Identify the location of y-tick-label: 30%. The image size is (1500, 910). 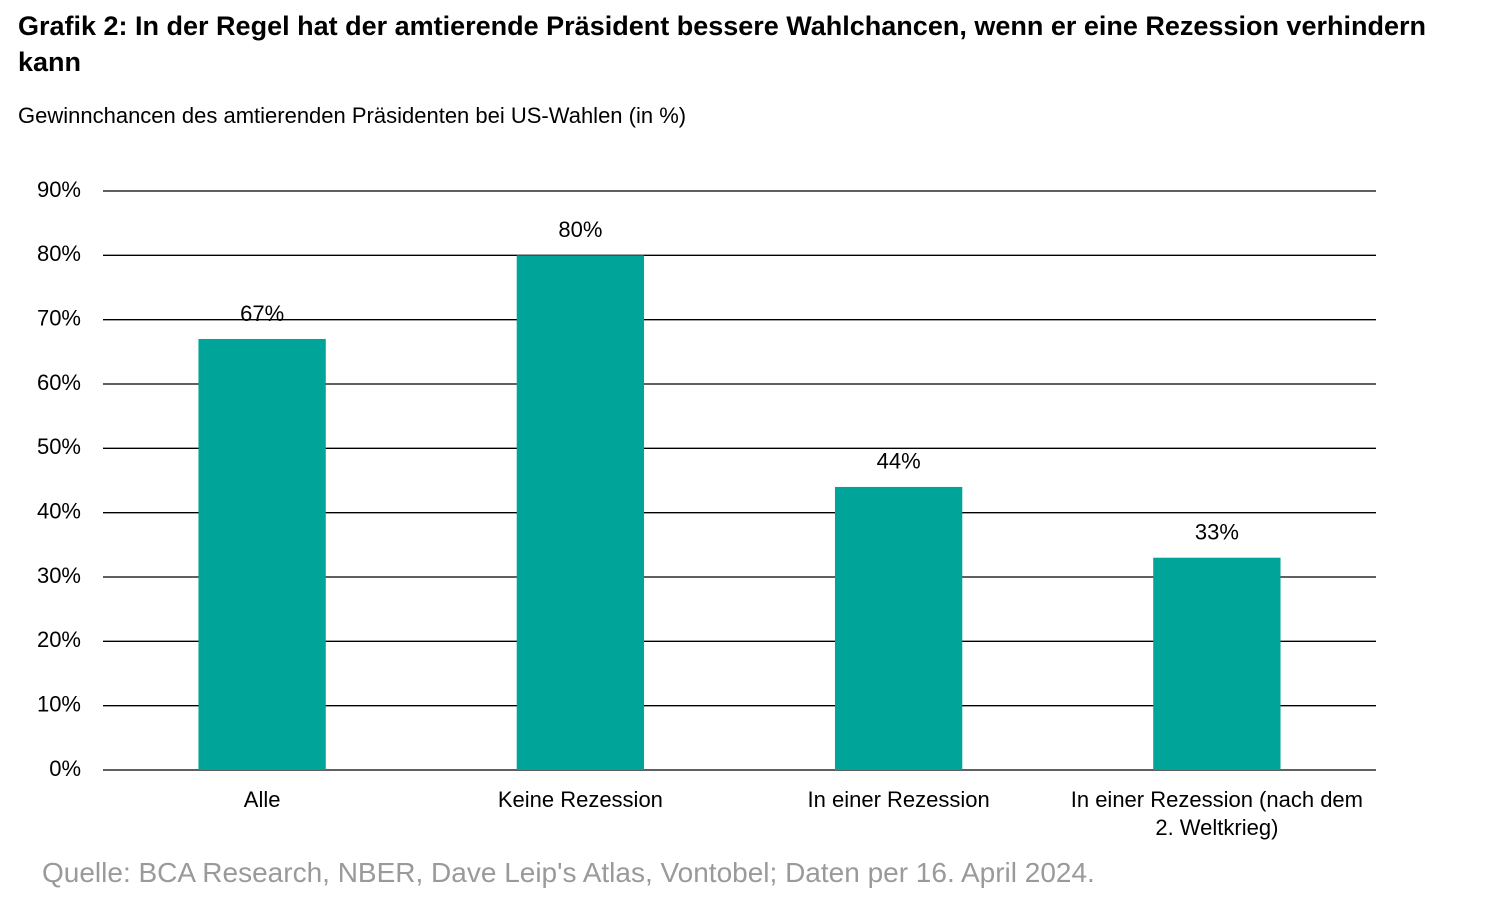
(59, 575).